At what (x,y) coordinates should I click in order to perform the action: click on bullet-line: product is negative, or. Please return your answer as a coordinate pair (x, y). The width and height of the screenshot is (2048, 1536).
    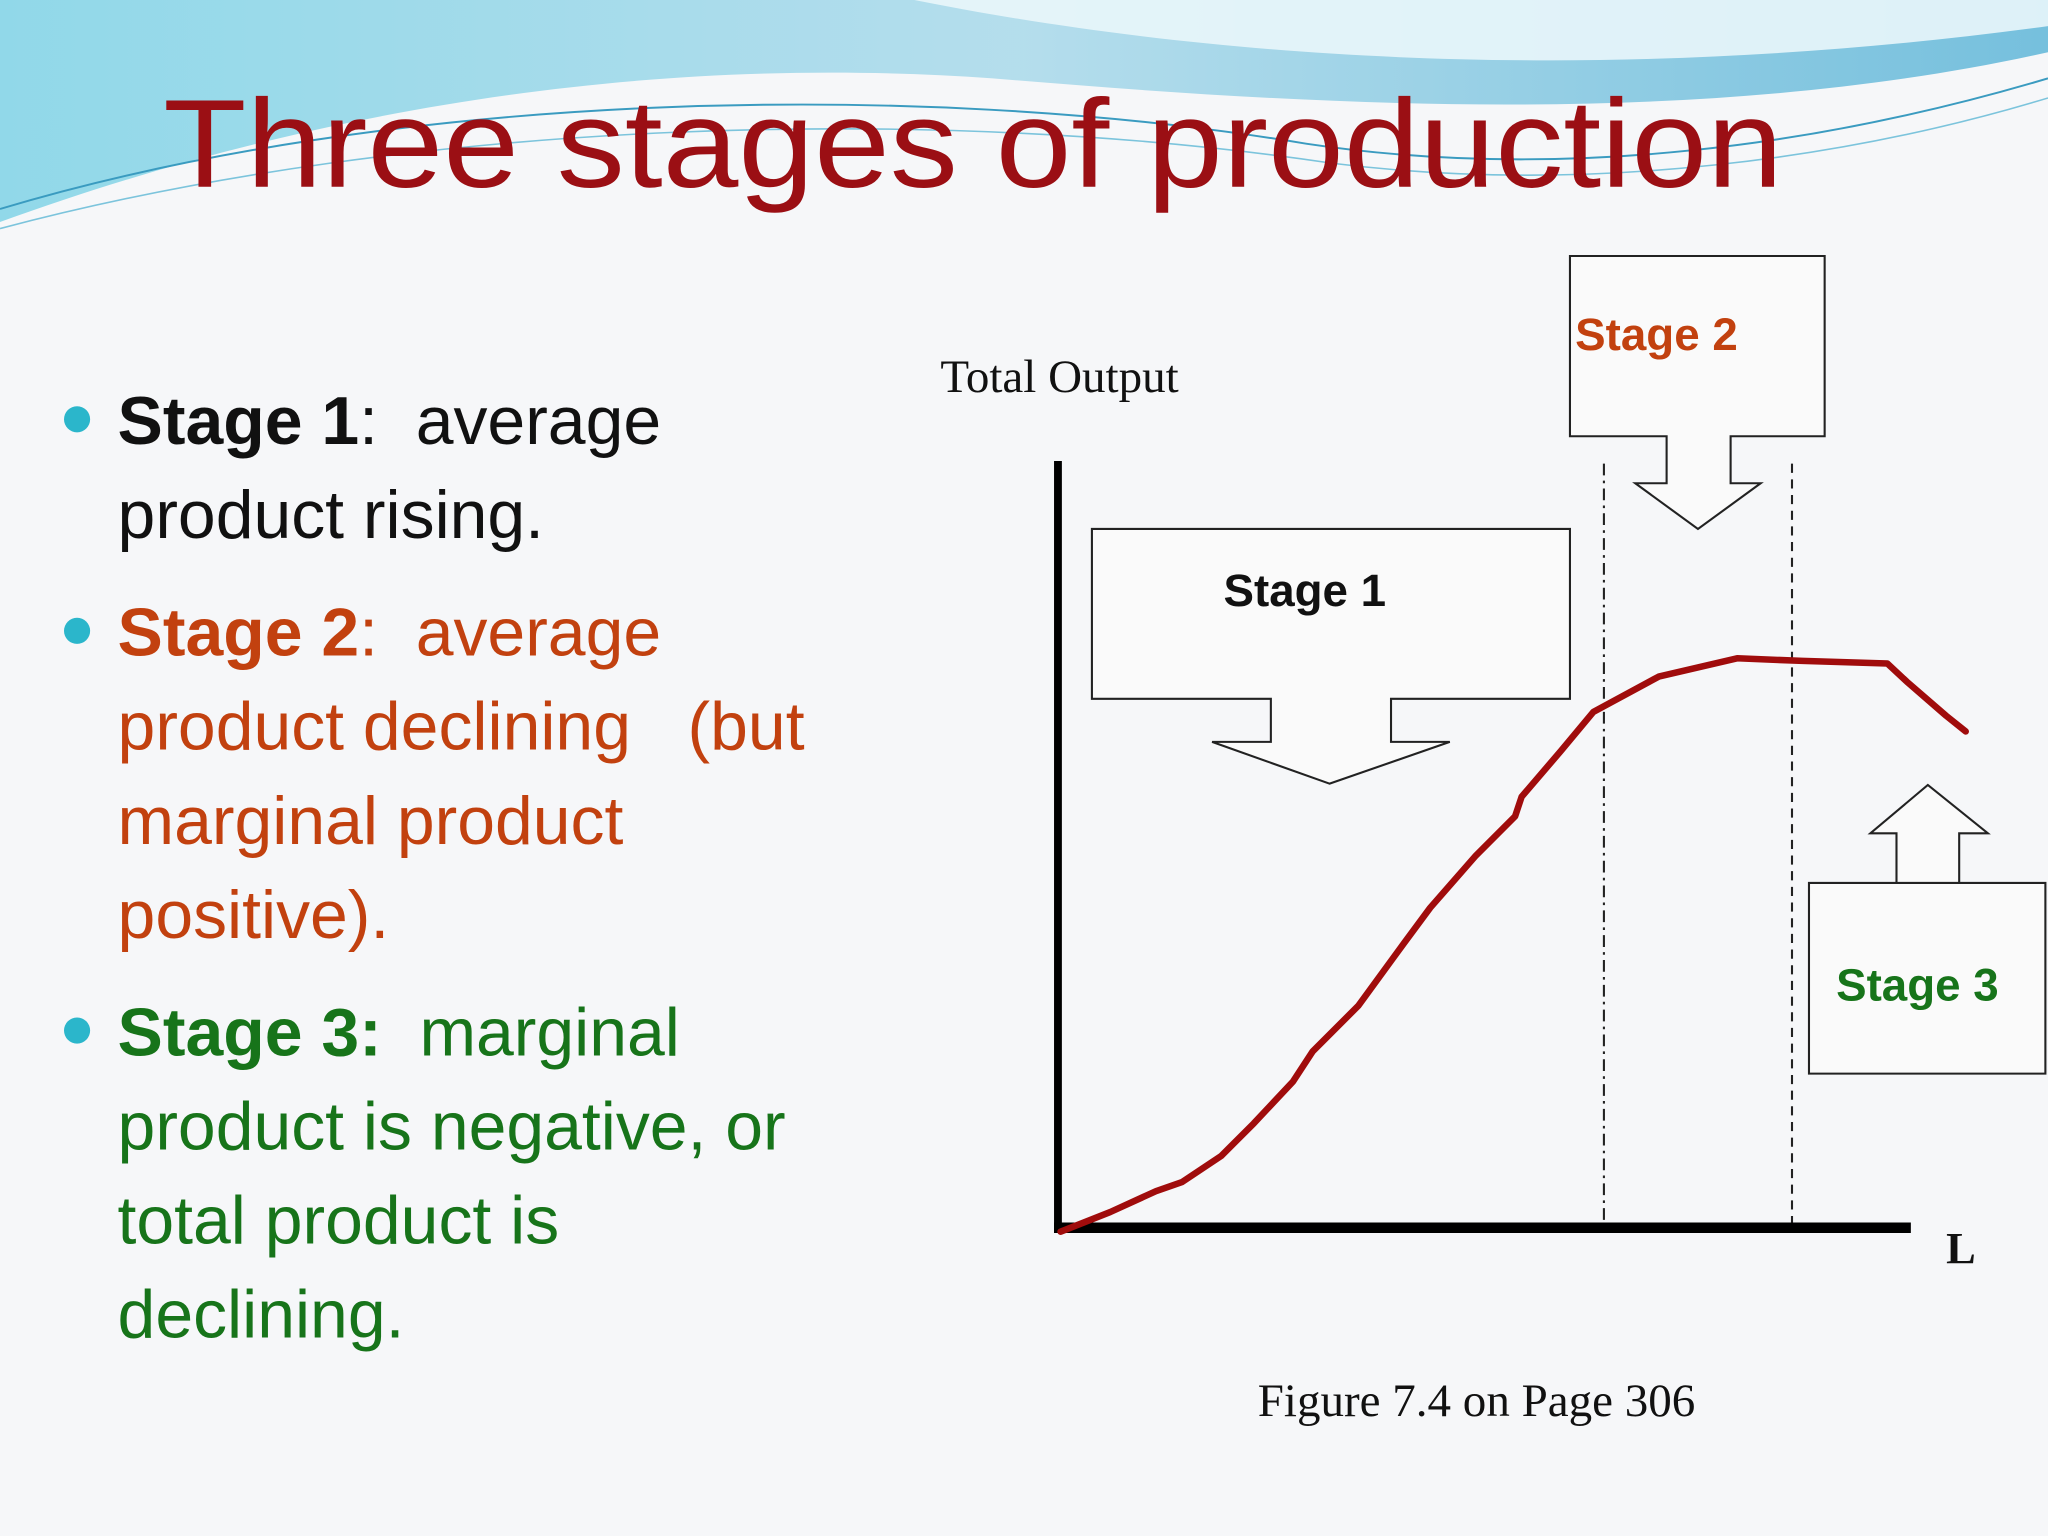
    Looking at the image, I should click on (452, 1126).